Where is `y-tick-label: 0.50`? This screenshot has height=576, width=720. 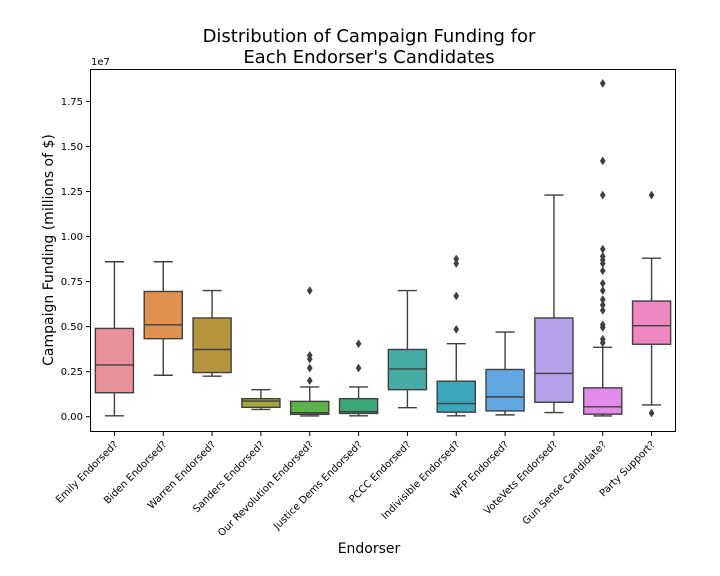 y-tick-label: 0.50 is located at coordinates (72, 327).